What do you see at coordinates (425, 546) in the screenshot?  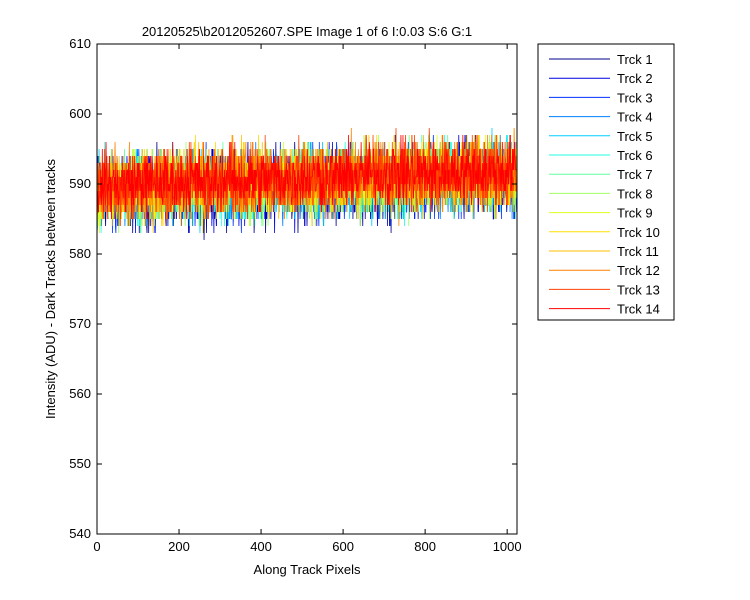 I see `x-tick-label: 800` at bounding box center [425, 546].